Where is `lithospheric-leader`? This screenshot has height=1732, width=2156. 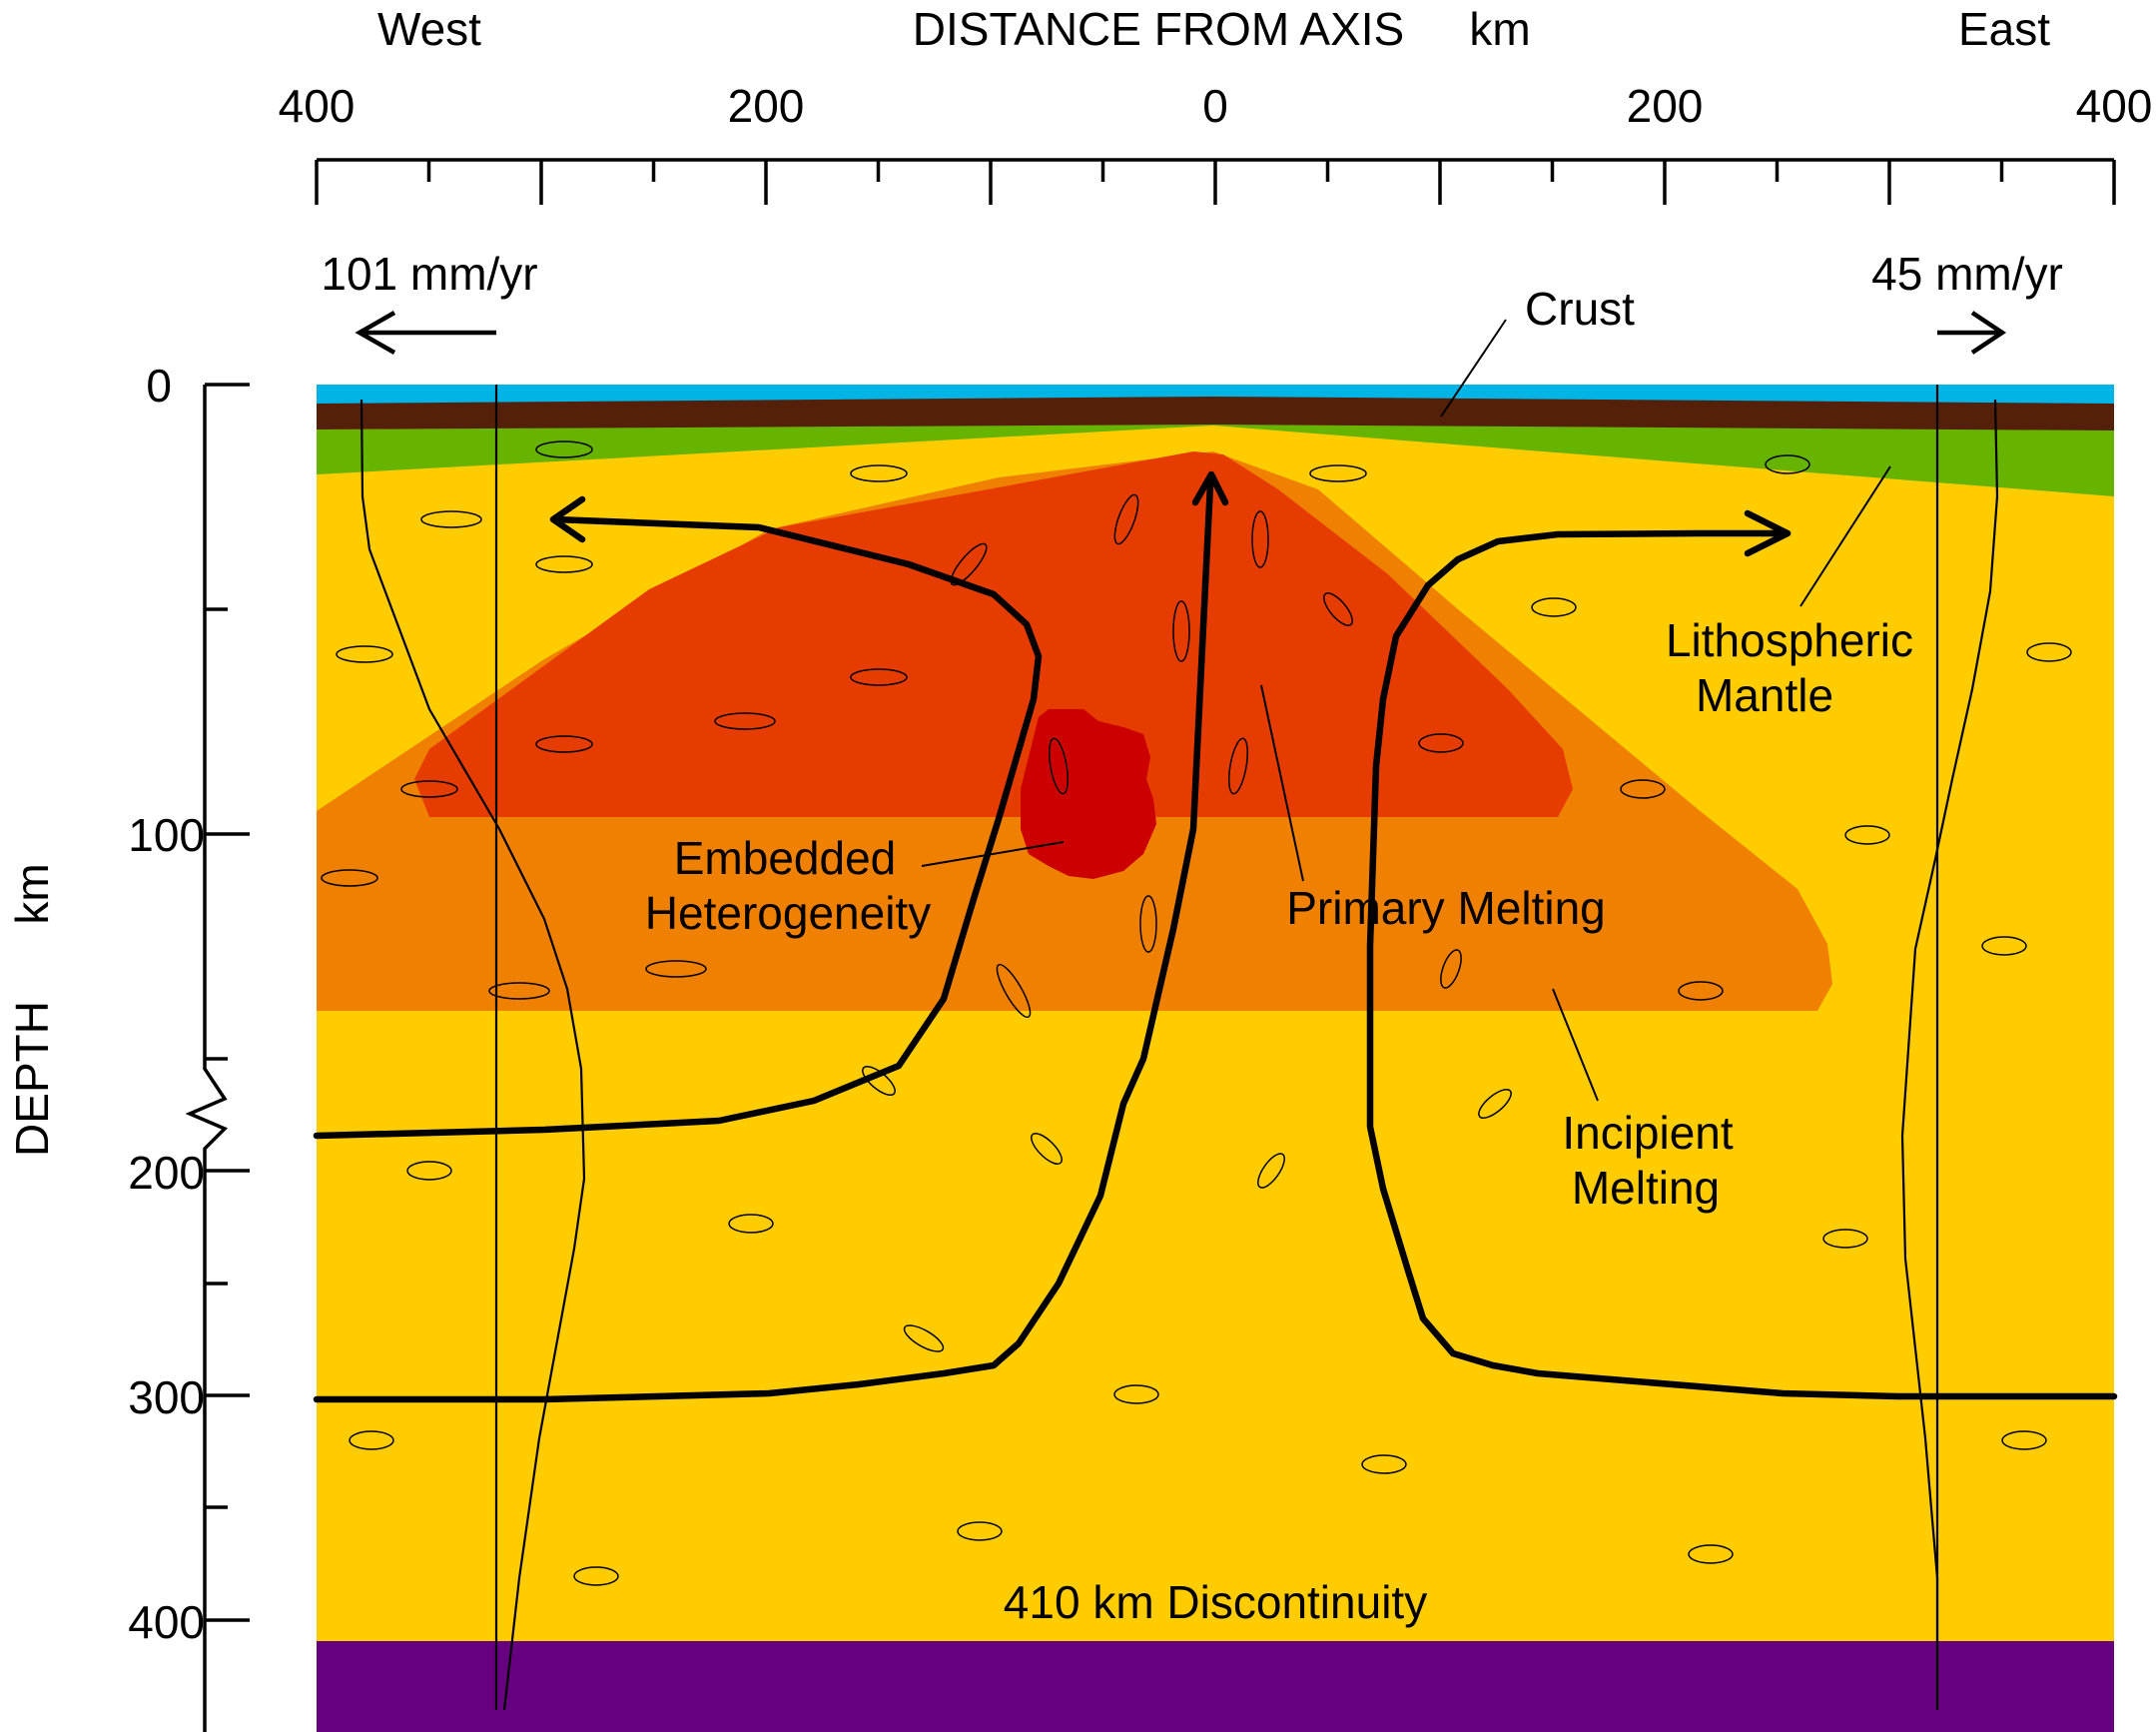
lithospheric-leader is located at coordinates (1845, 536).